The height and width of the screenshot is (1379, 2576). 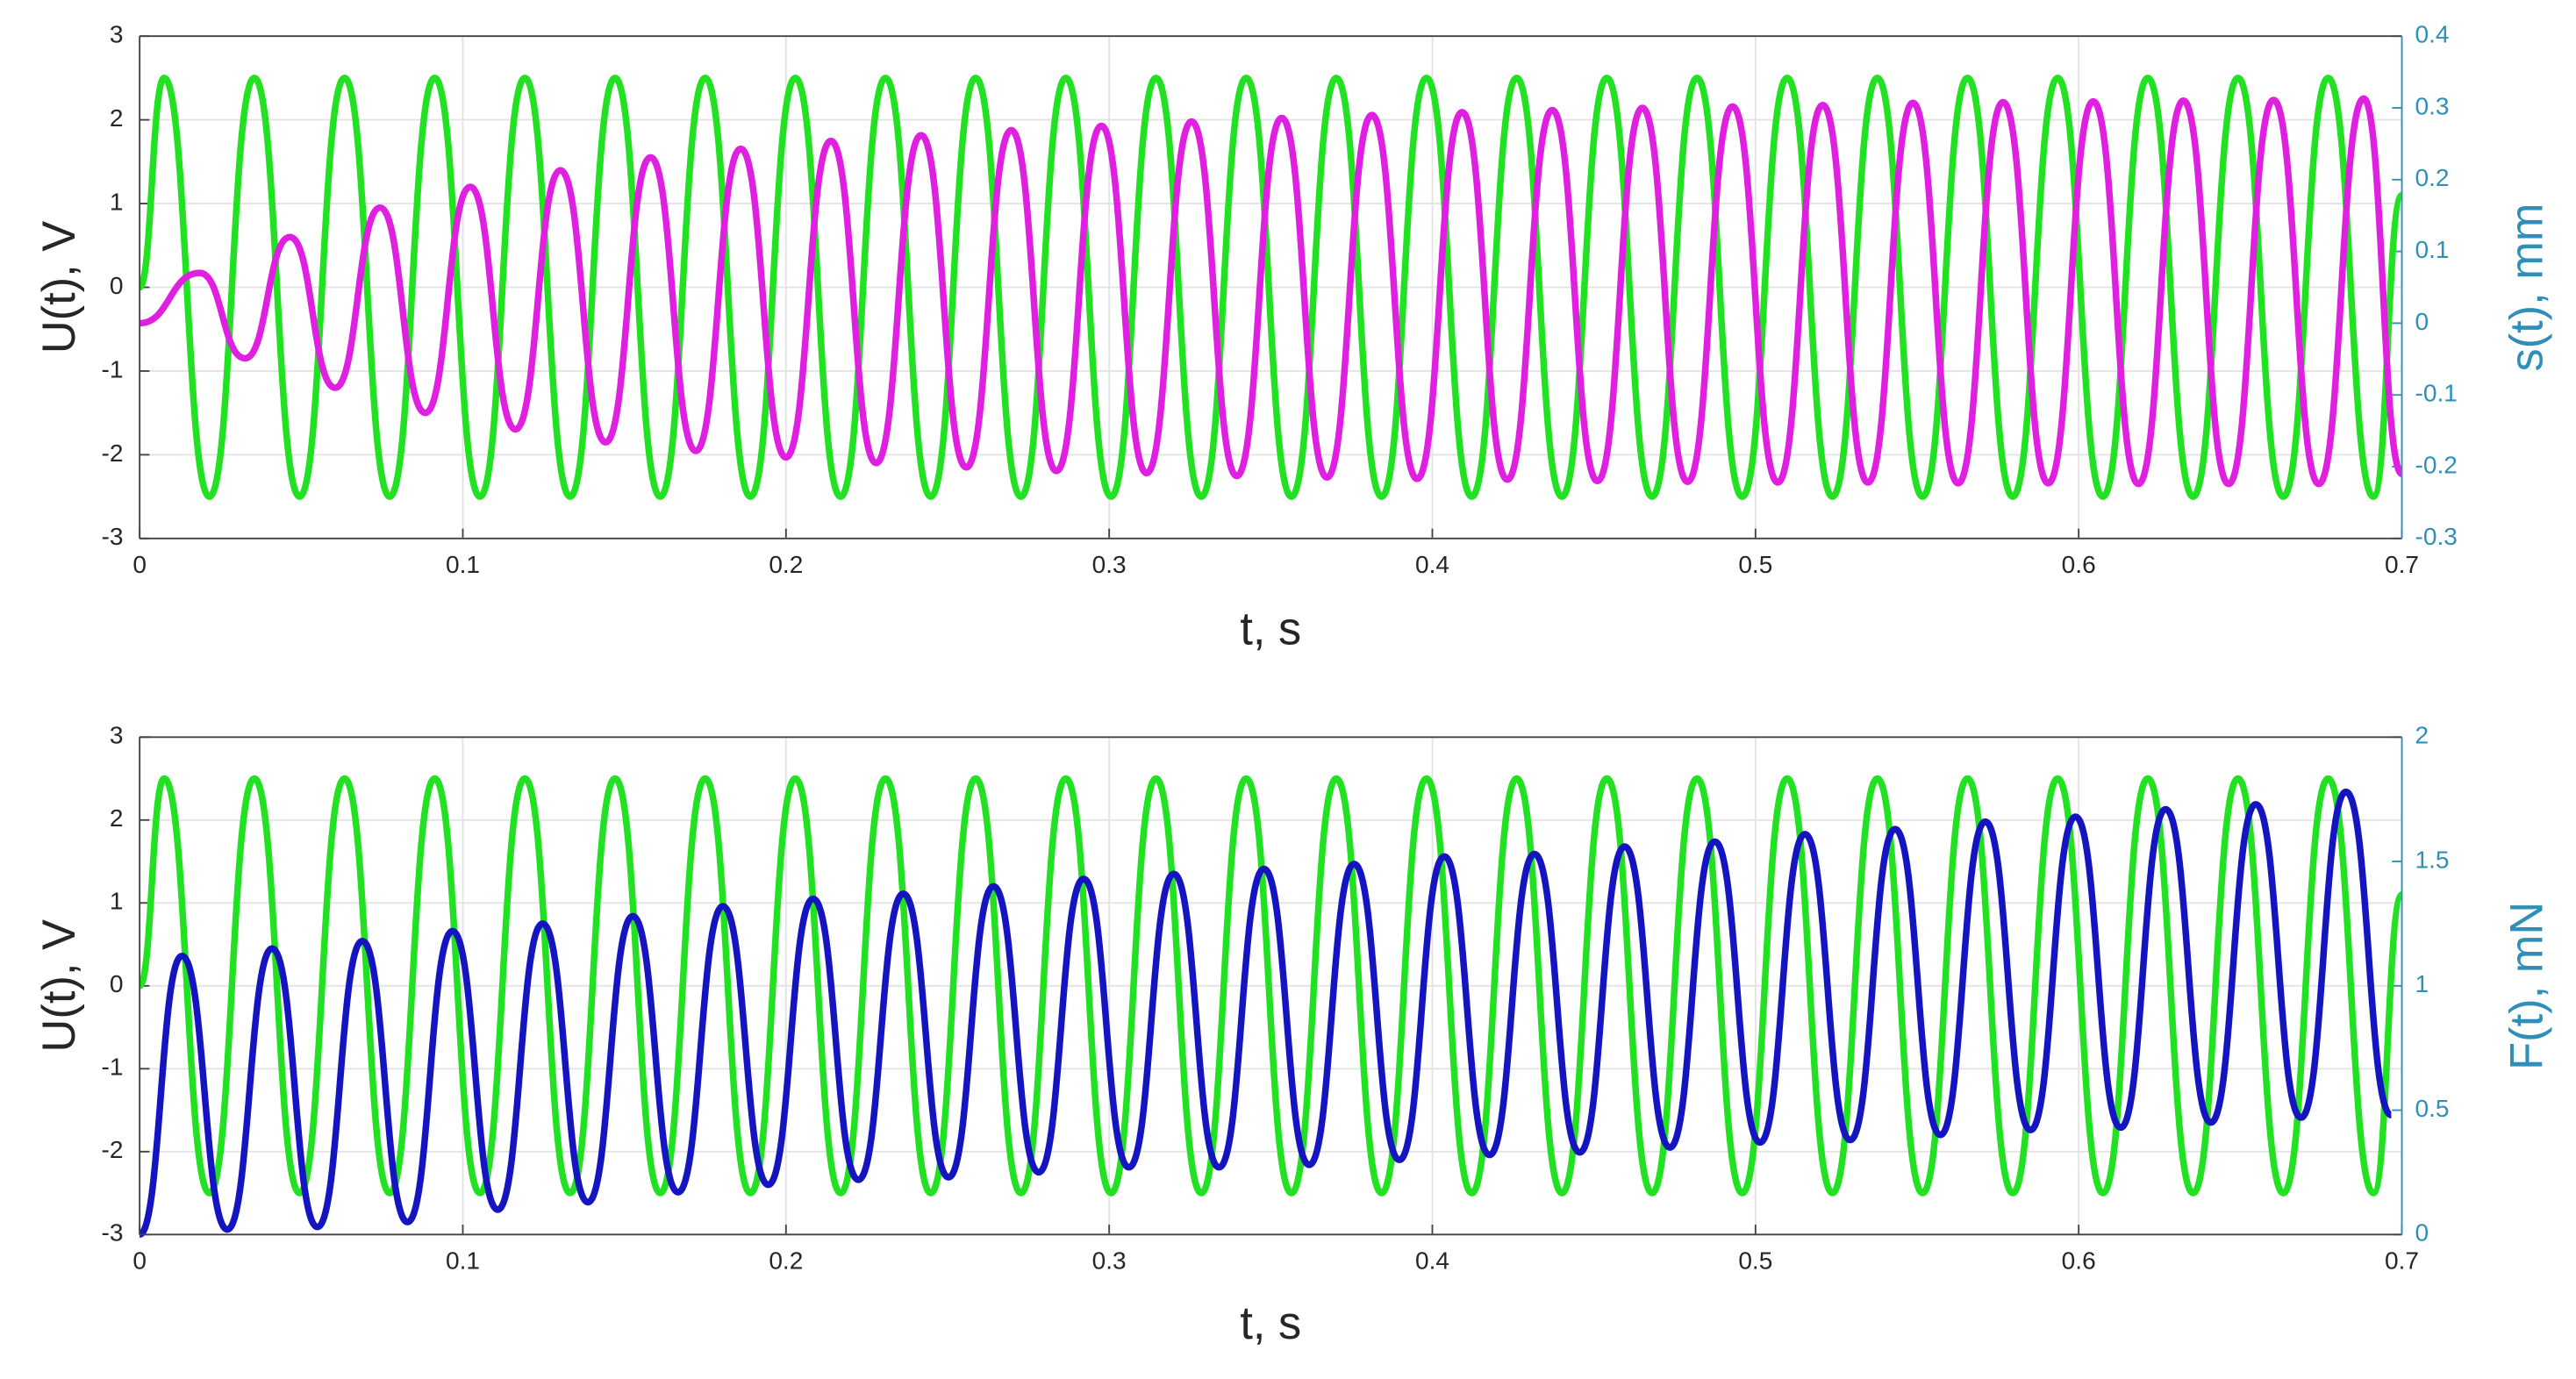 What do you see at coordinates (2526, 986) in the screenshot?
I see `y2-axis-label: F(t), mN` at bounding box center [2526, 986].